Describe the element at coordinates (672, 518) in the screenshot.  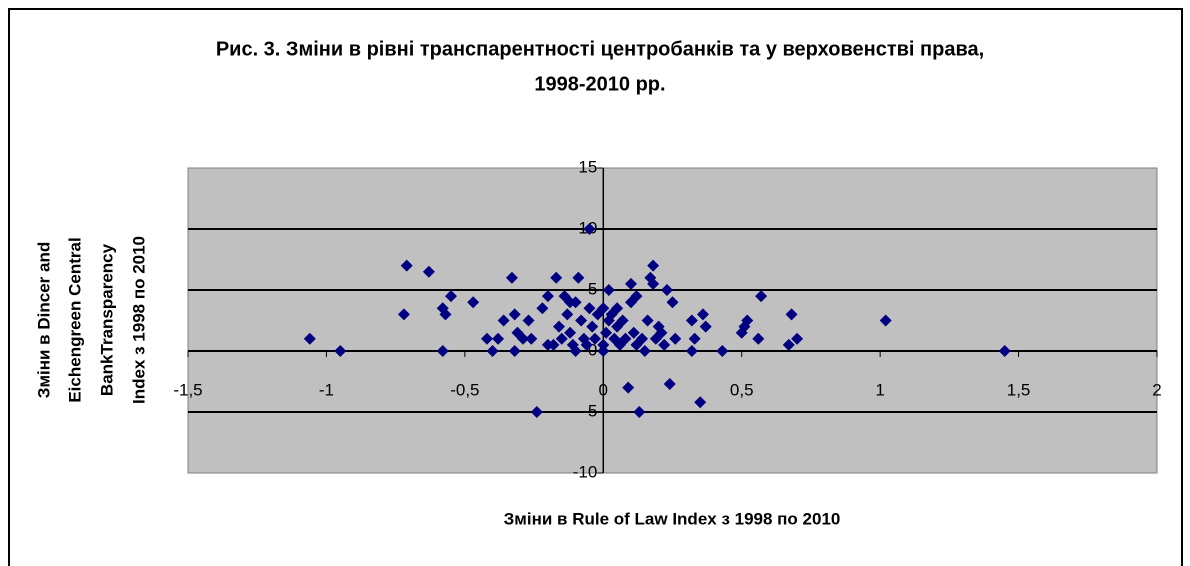
I see `x-axis-title: Зміни в Rule of Law Index з 1998 по 2010` at that location.